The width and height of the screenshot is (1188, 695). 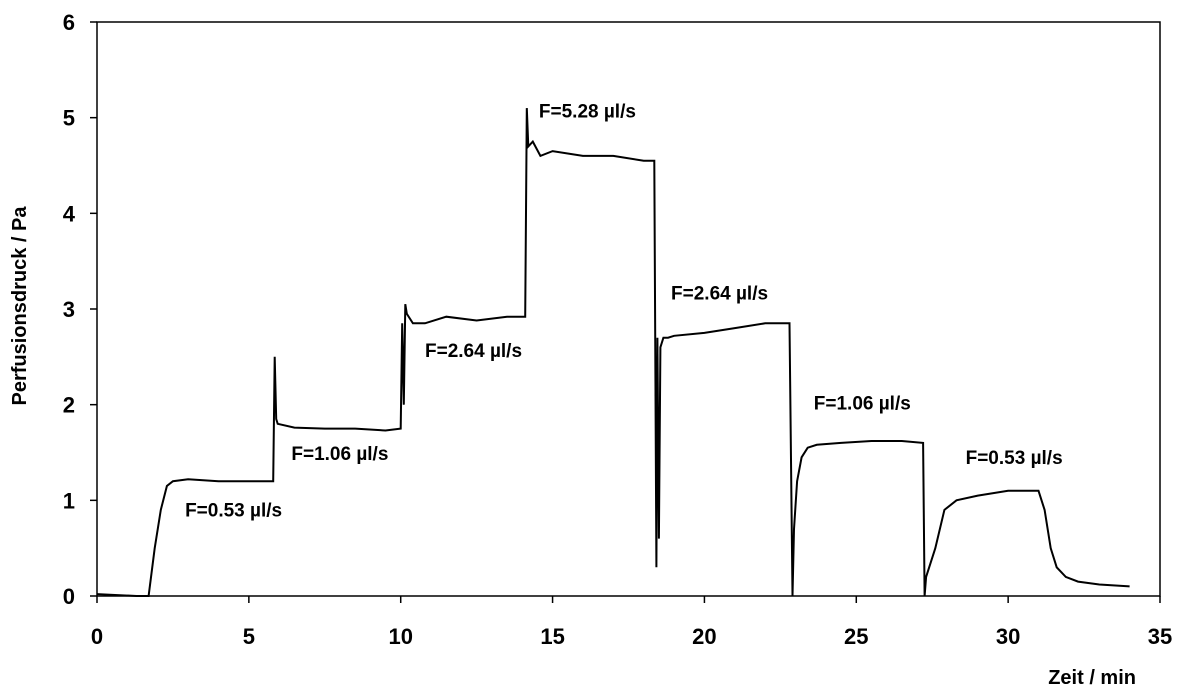 What do you see at coordinates (1008, 636) in the screenshot?
I see `x-tick-label: 30` at bounding box center [1008, 636].